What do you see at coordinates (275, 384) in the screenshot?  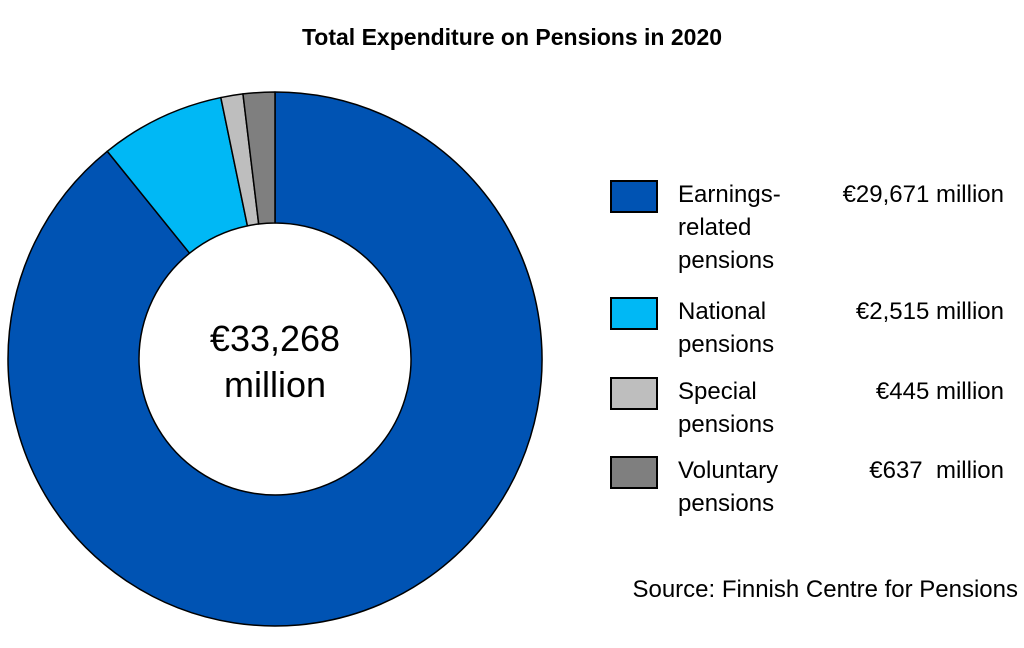 I see `center-total-unit: million` at bounding box center [275, 384].